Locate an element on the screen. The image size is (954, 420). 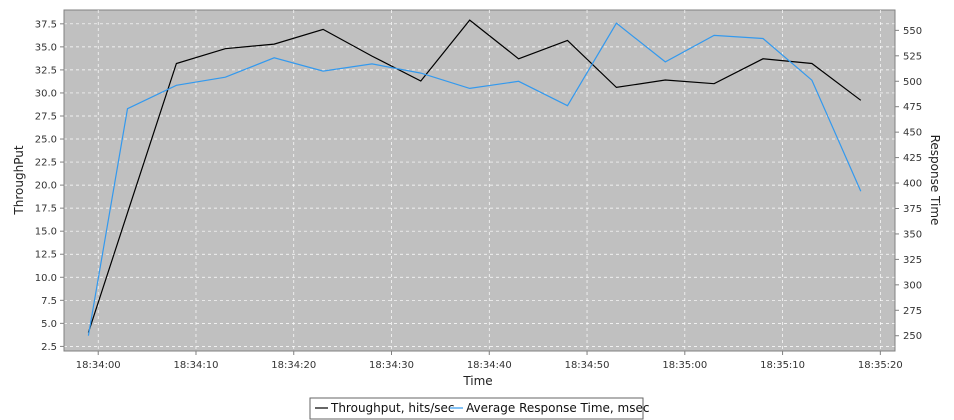
y-left-tick-label: 30.0 is located at coordinates (46, 93).